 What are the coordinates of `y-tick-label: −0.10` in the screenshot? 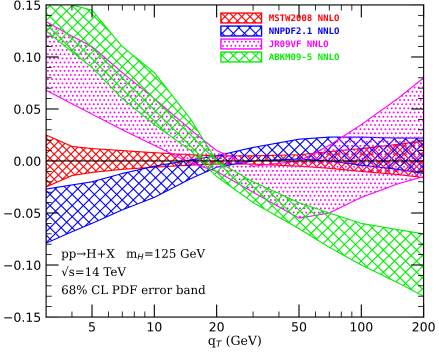 It's located at (22, 265).